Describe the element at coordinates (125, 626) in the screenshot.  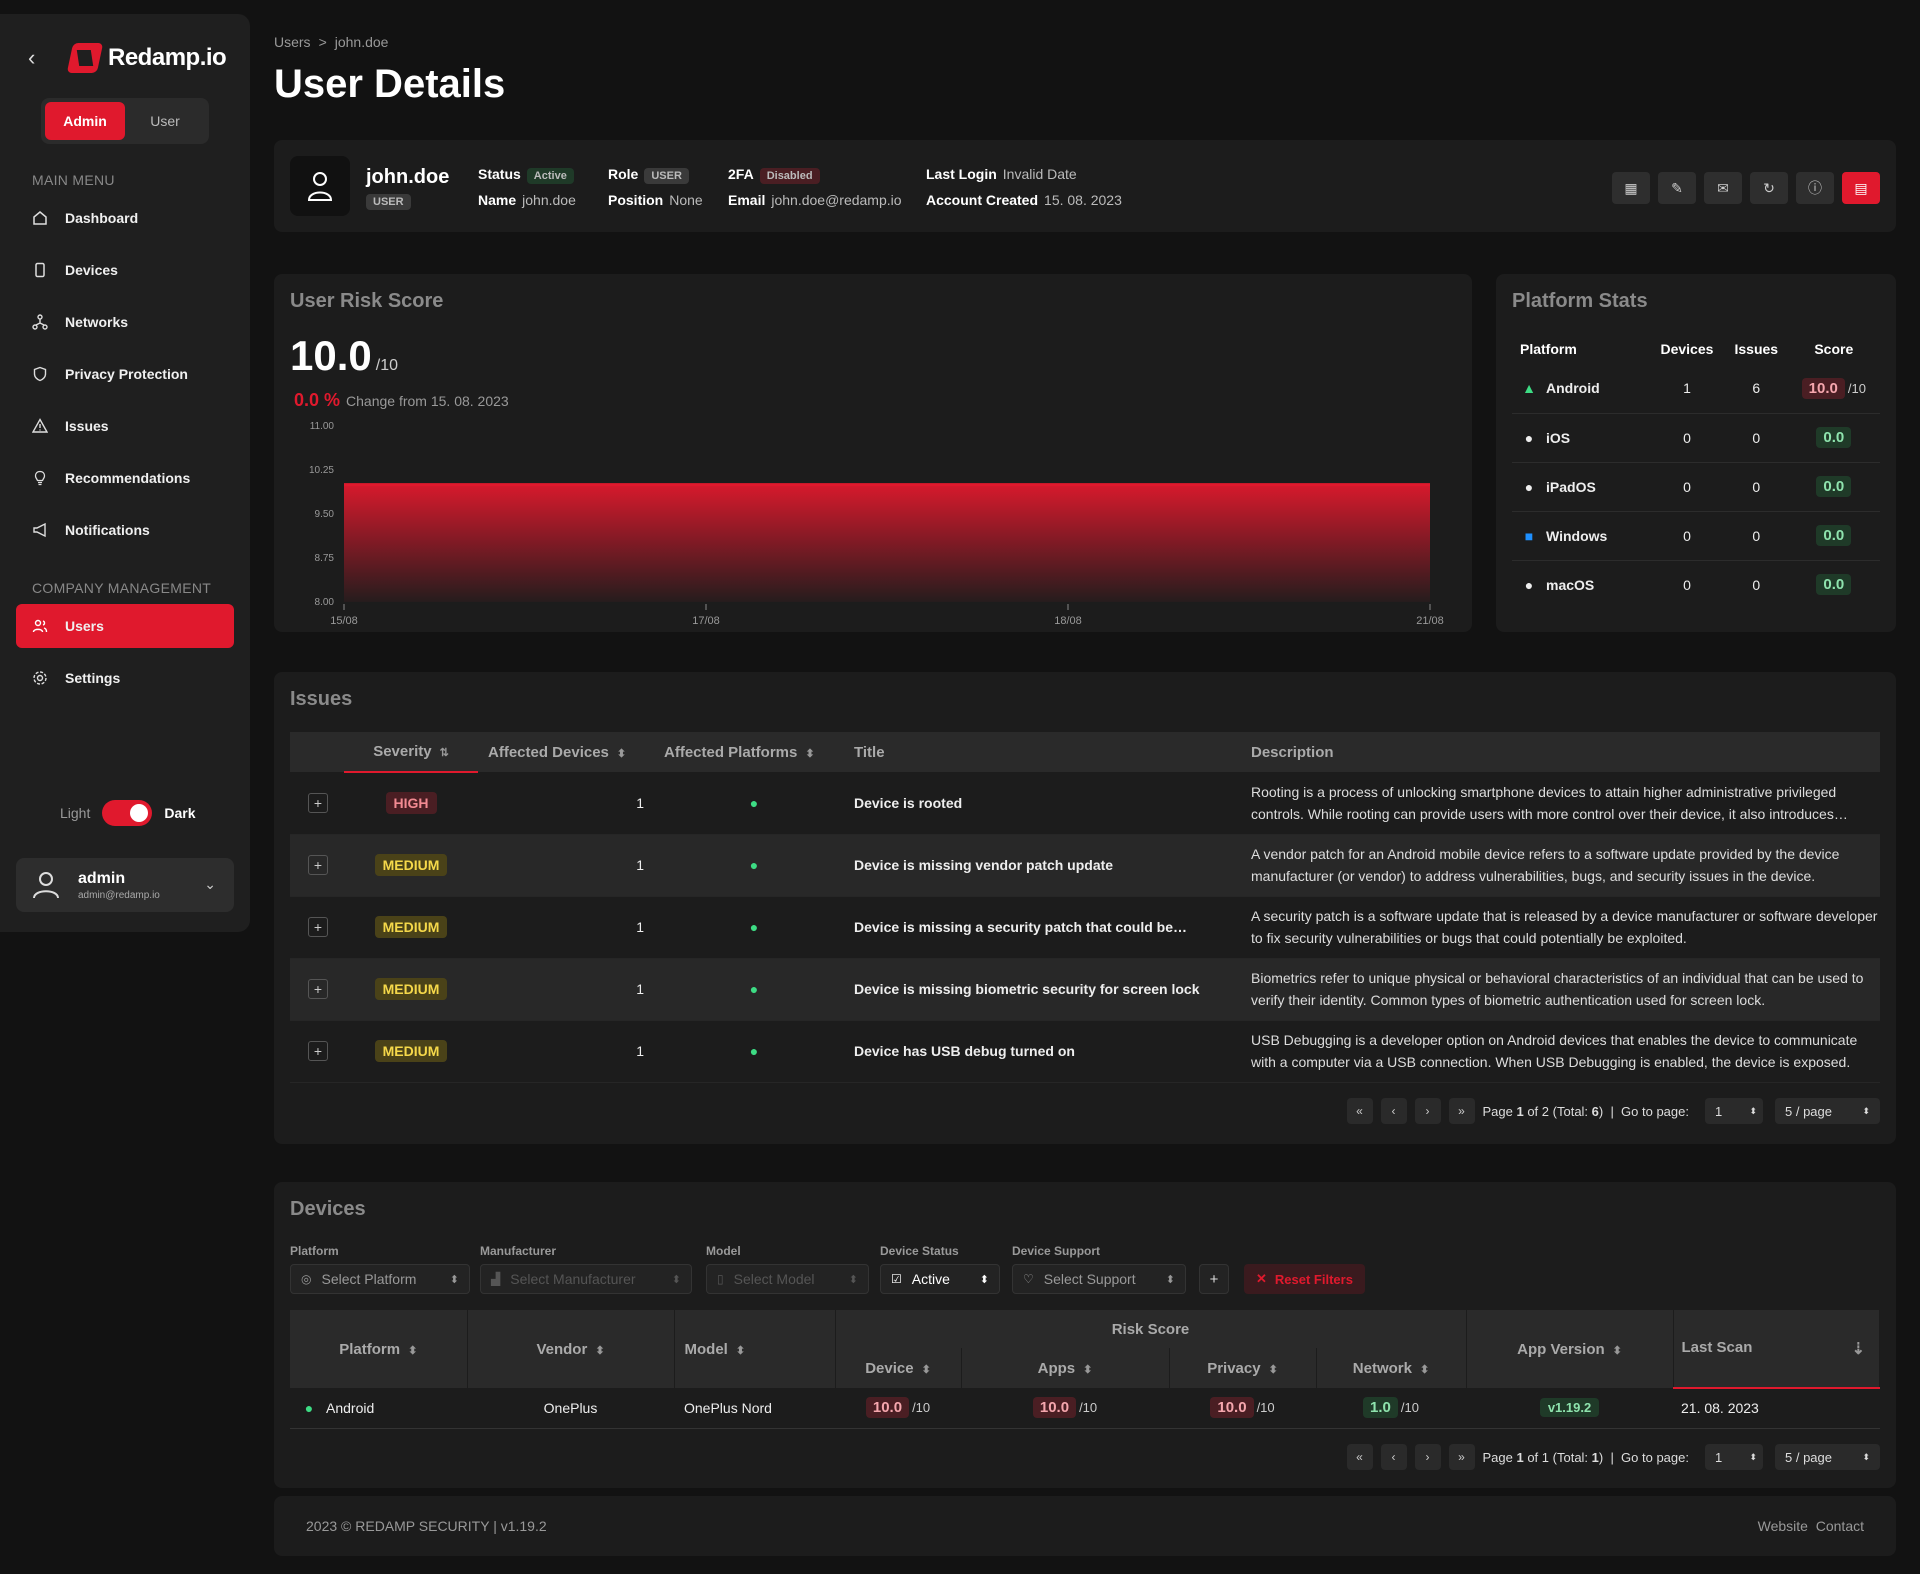
I see `sidebar-item-users: Users` at that location.